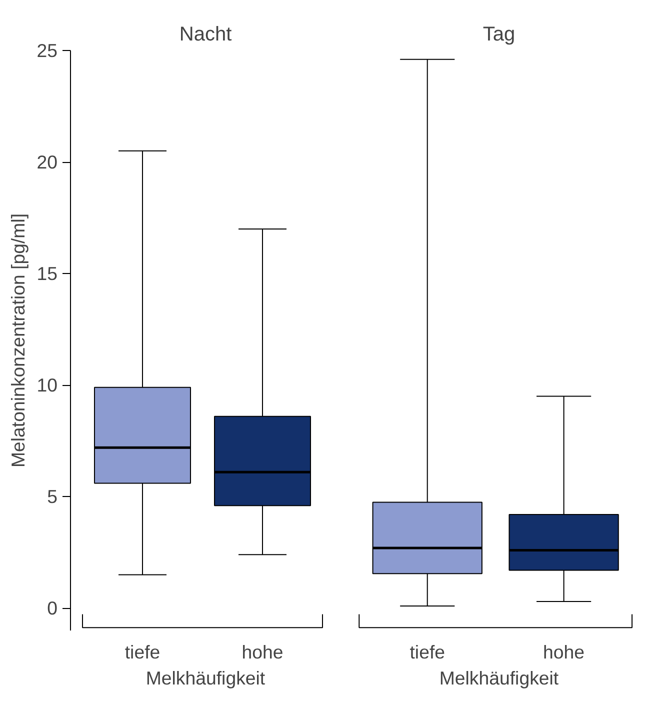  What do you see at coordinates (499, 35) in the screenshot?
I see `chart-title: Tag` at bounding box center [499, 35].